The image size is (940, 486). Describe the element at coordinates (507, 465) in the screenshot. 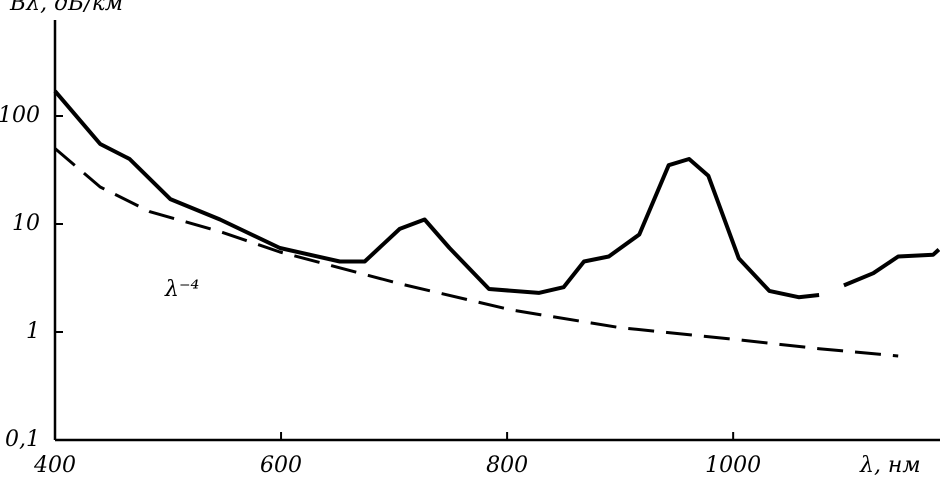

I see `x-tick-label: 800` at that location.